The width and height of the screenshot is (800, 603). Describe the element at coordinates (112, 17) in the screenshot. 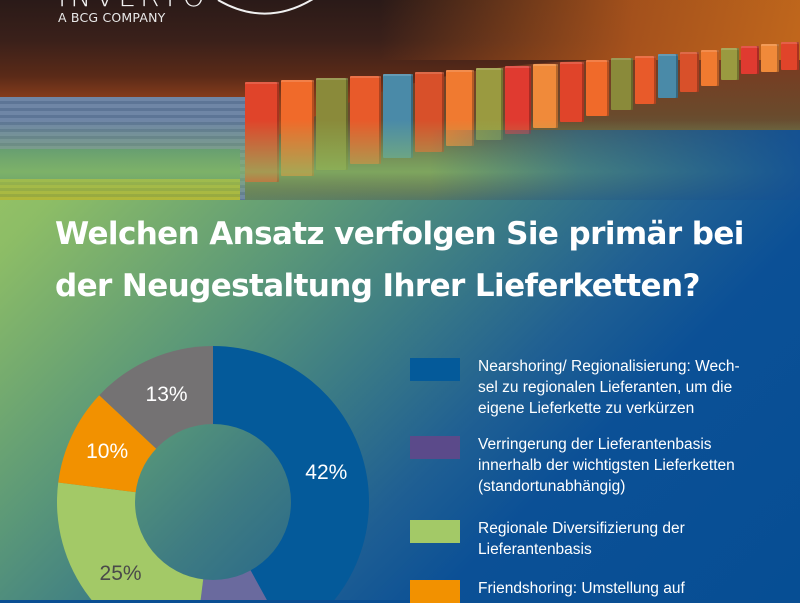

I see `logo-tagline: A BCG COMPANY` at that location.